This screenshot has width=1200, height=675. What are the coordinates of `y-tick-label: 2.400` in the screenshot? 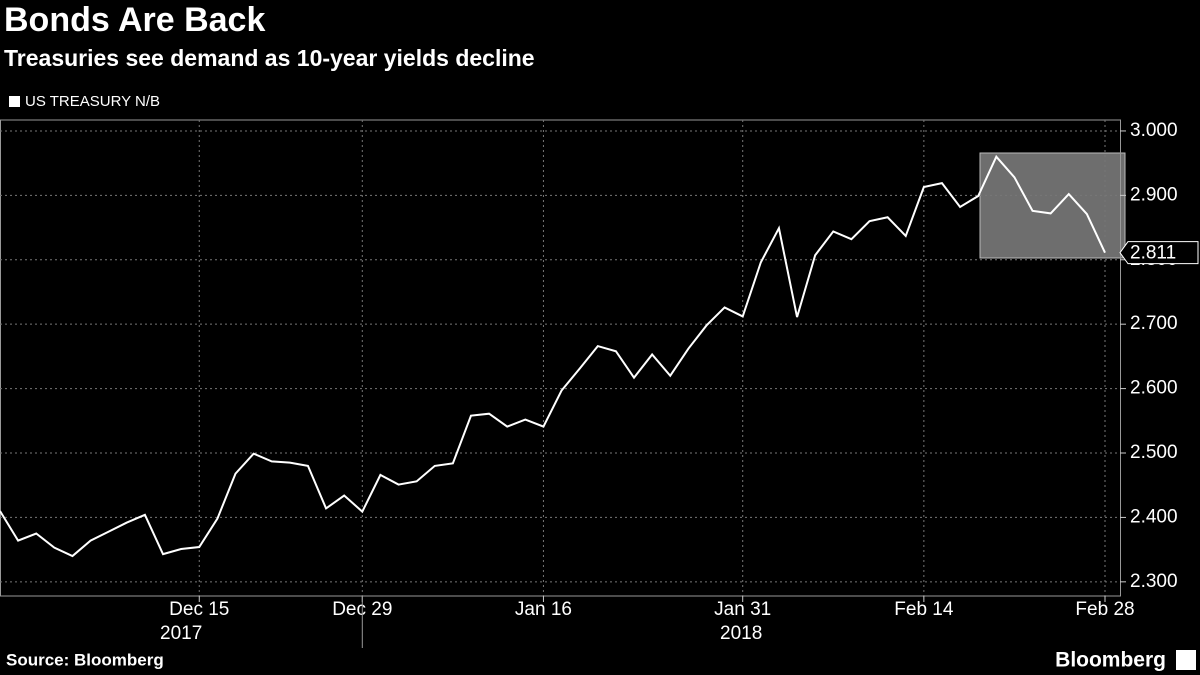 It's located at (1154, 516).